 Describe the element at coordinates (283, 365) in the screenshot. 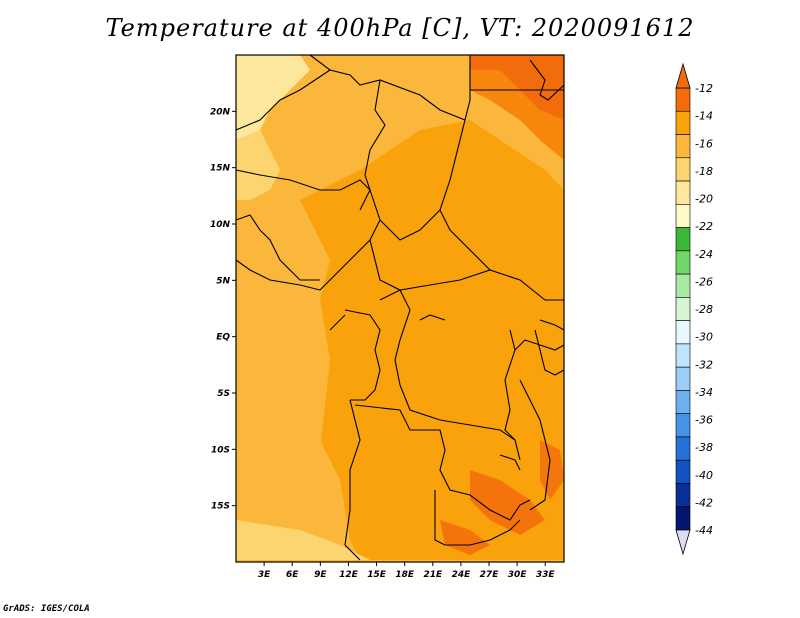

I see `field-region-minus16-west` at that location.